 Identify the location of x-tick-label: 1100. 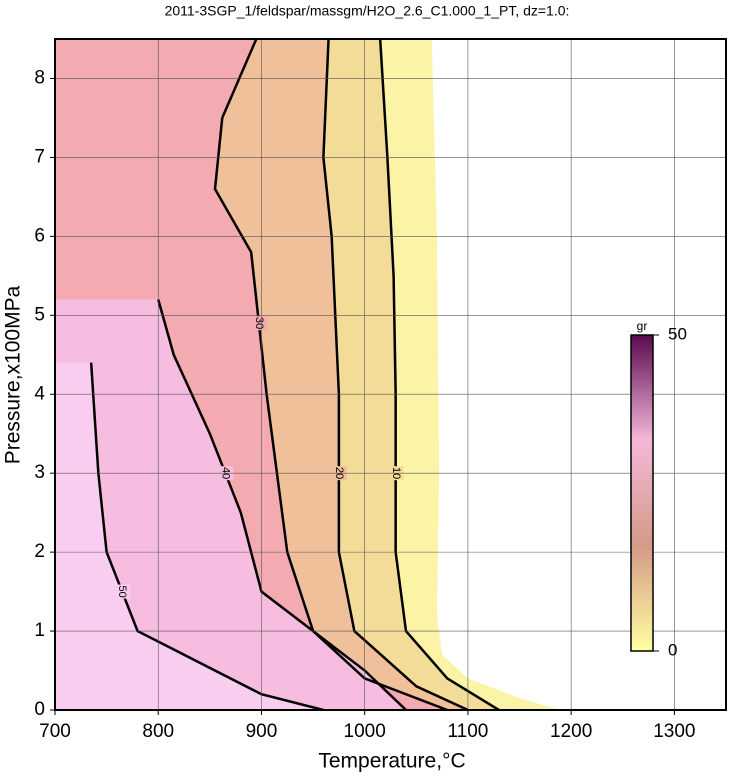
(467, 731).